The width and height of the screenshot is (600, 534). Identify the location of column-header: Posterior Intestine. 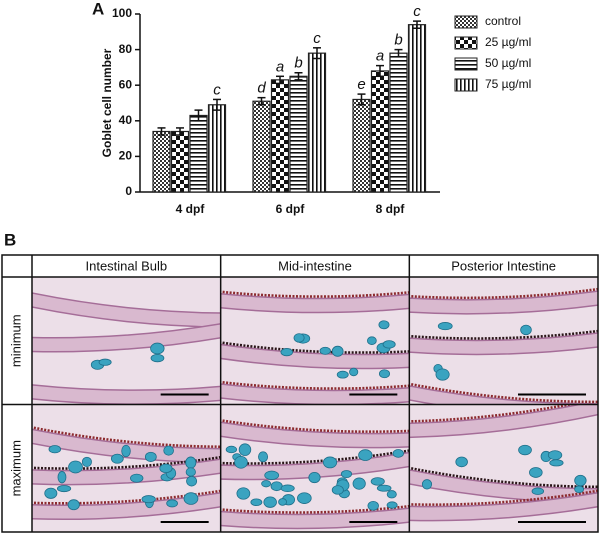
(503, 265).